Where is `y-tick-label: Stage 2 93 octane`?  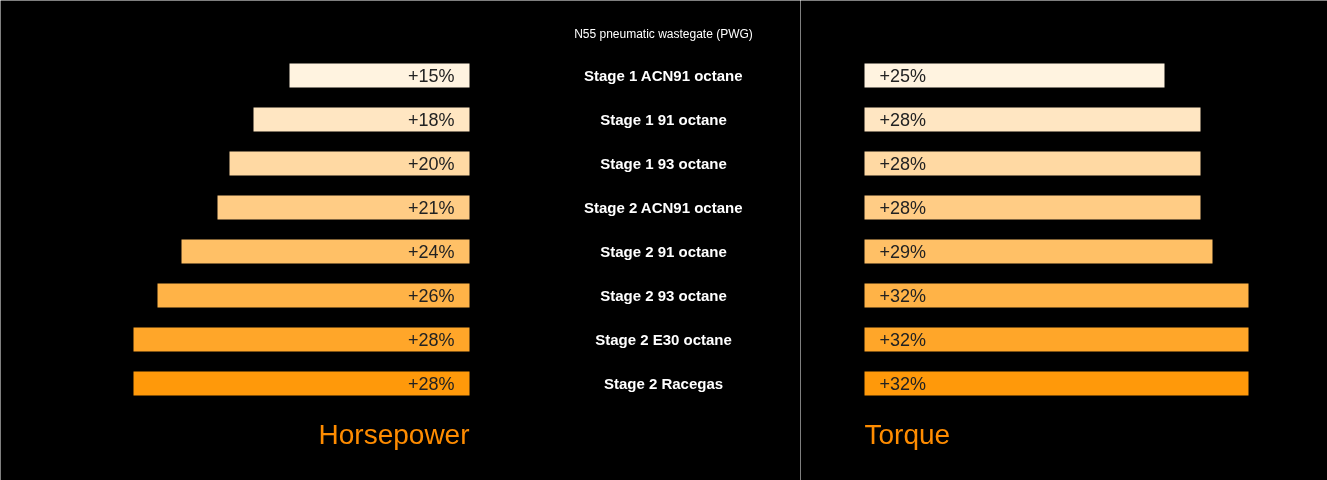 y-tick-label: Stage 2 93 octane is located at coordinates (663, 295).